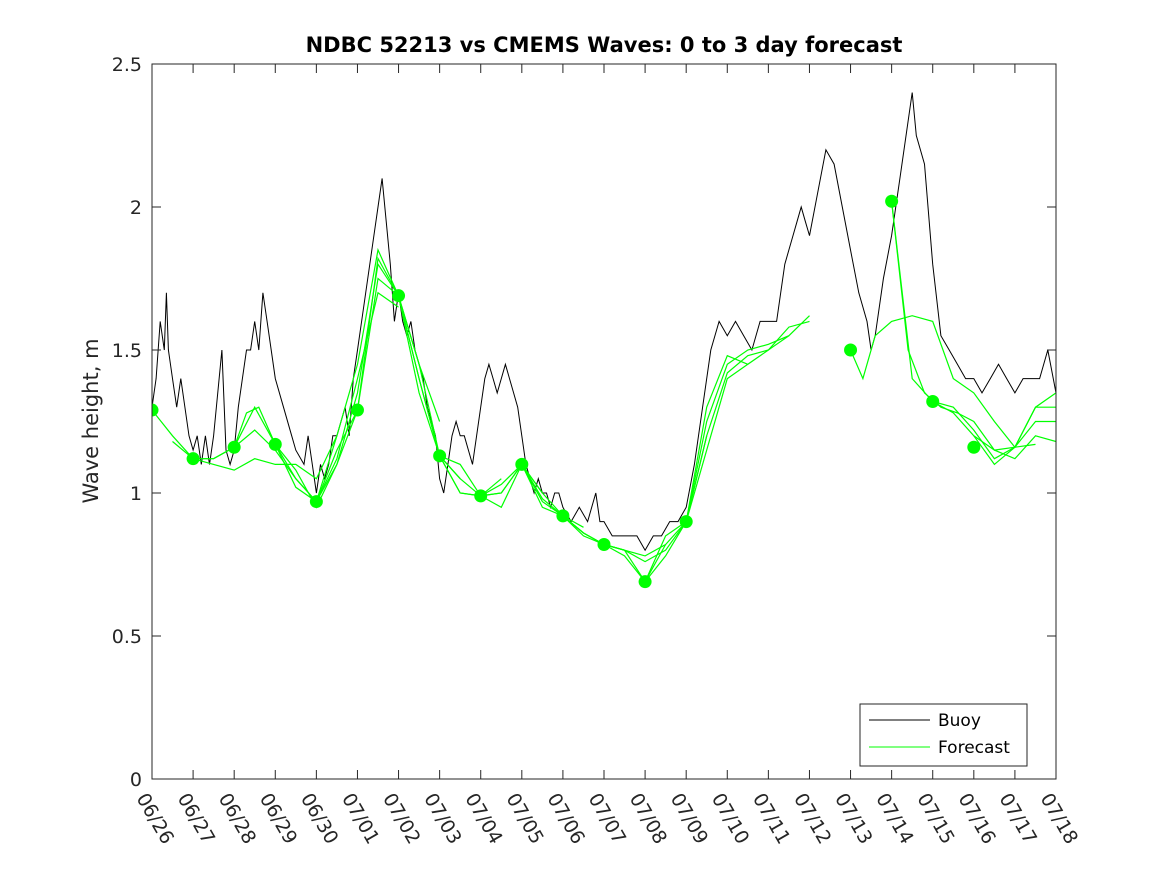 The image size is (1167, 875). Describe the element at coordinates (136, 494) in the screenshot. I see `y-tick-label: 1` at that location.